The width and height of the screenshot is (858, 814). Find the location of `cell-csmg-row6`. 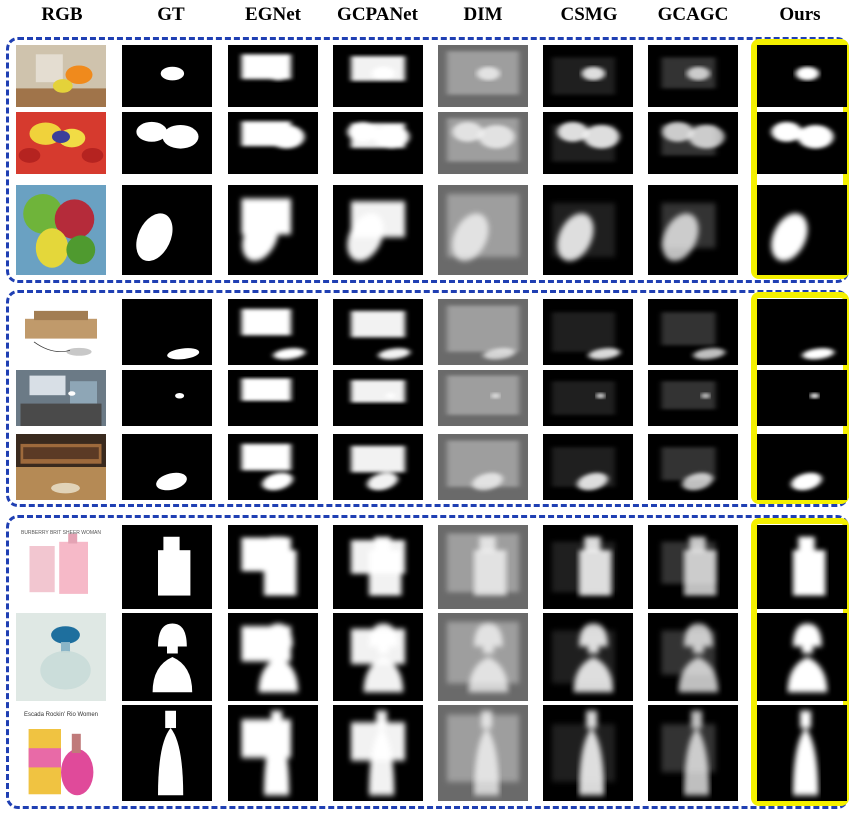

cell-csmg-row6 is located at coordinates (588, 467).